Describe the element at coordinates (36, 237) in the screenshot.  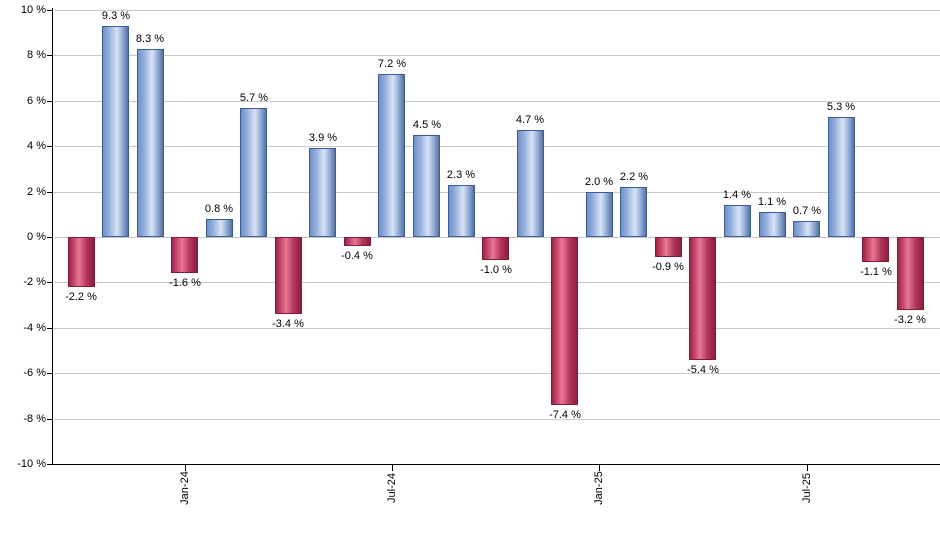
I see `y-axis-tick-label: 0 %` at that location.